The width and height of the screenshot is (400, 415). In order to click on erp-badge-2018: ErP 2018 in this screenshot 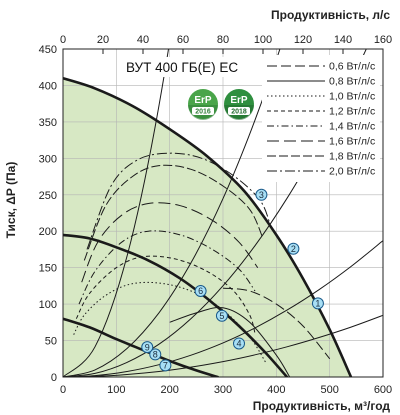, I will do `click(239, 104)`.